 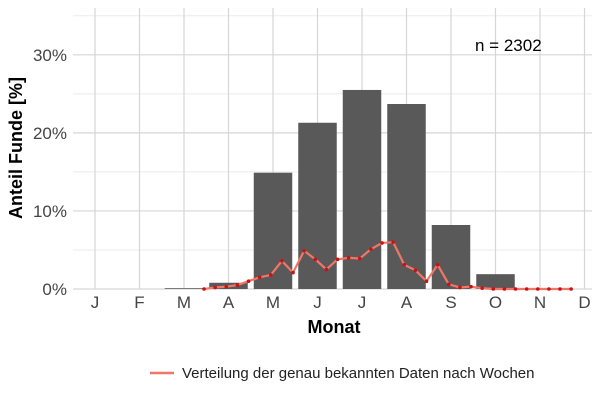 What do you see at coordinates (50, 211) in the screenshot?
I see `y-tick-label: 10%` at bounding box center [50, 211].